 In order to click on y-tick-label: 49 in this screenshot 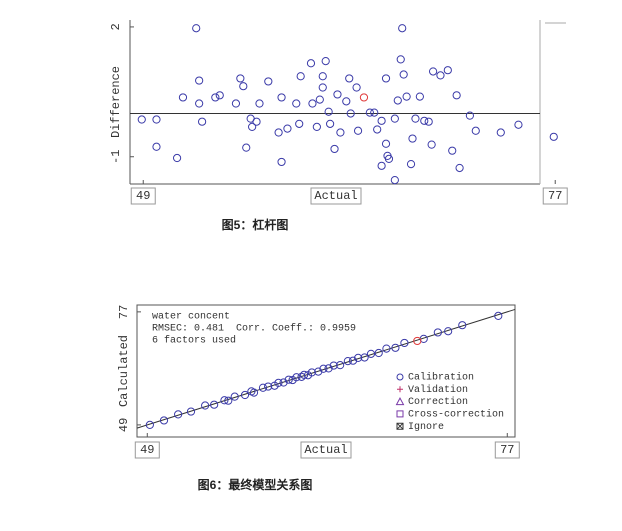, I will do `click(124, 425)`.